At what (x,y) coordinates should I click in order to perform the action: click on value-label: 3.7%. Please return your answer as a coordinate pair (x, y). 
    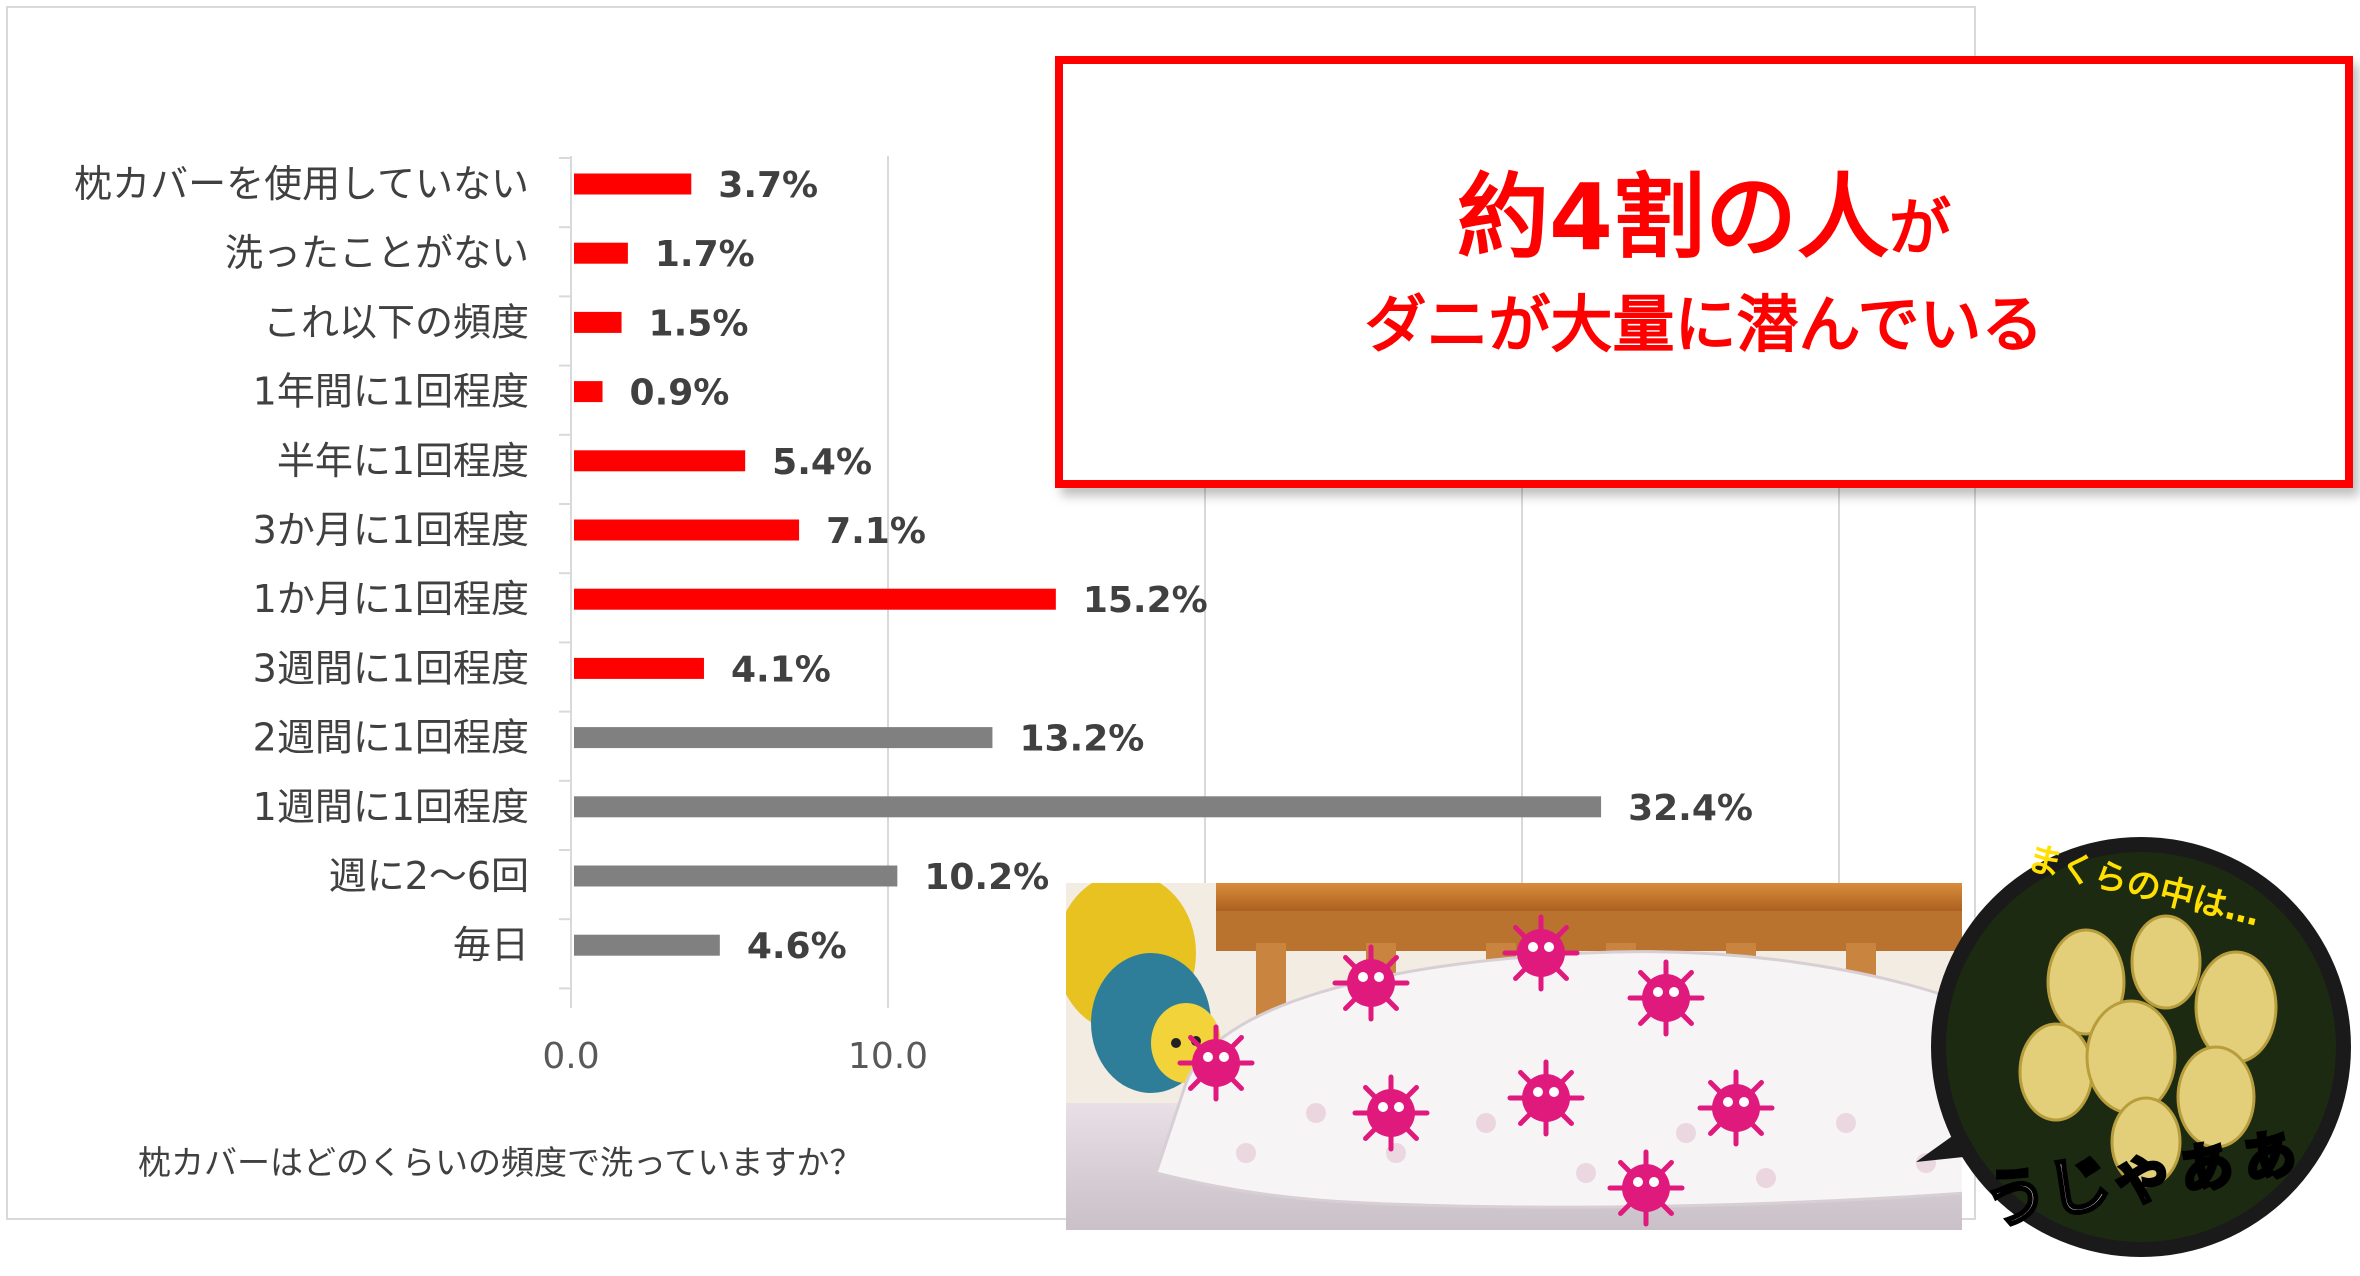
    Looking at the image, I should click on (768, 185).